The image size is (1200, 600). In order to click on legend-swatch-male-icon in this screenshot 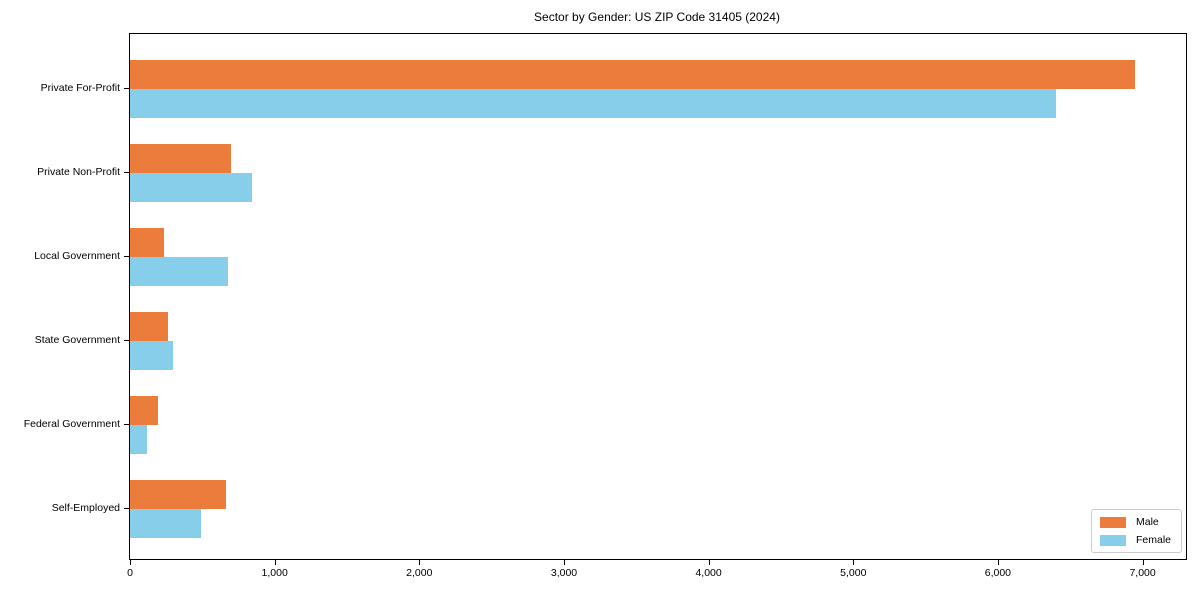, I will do `click(1112, 522)`.